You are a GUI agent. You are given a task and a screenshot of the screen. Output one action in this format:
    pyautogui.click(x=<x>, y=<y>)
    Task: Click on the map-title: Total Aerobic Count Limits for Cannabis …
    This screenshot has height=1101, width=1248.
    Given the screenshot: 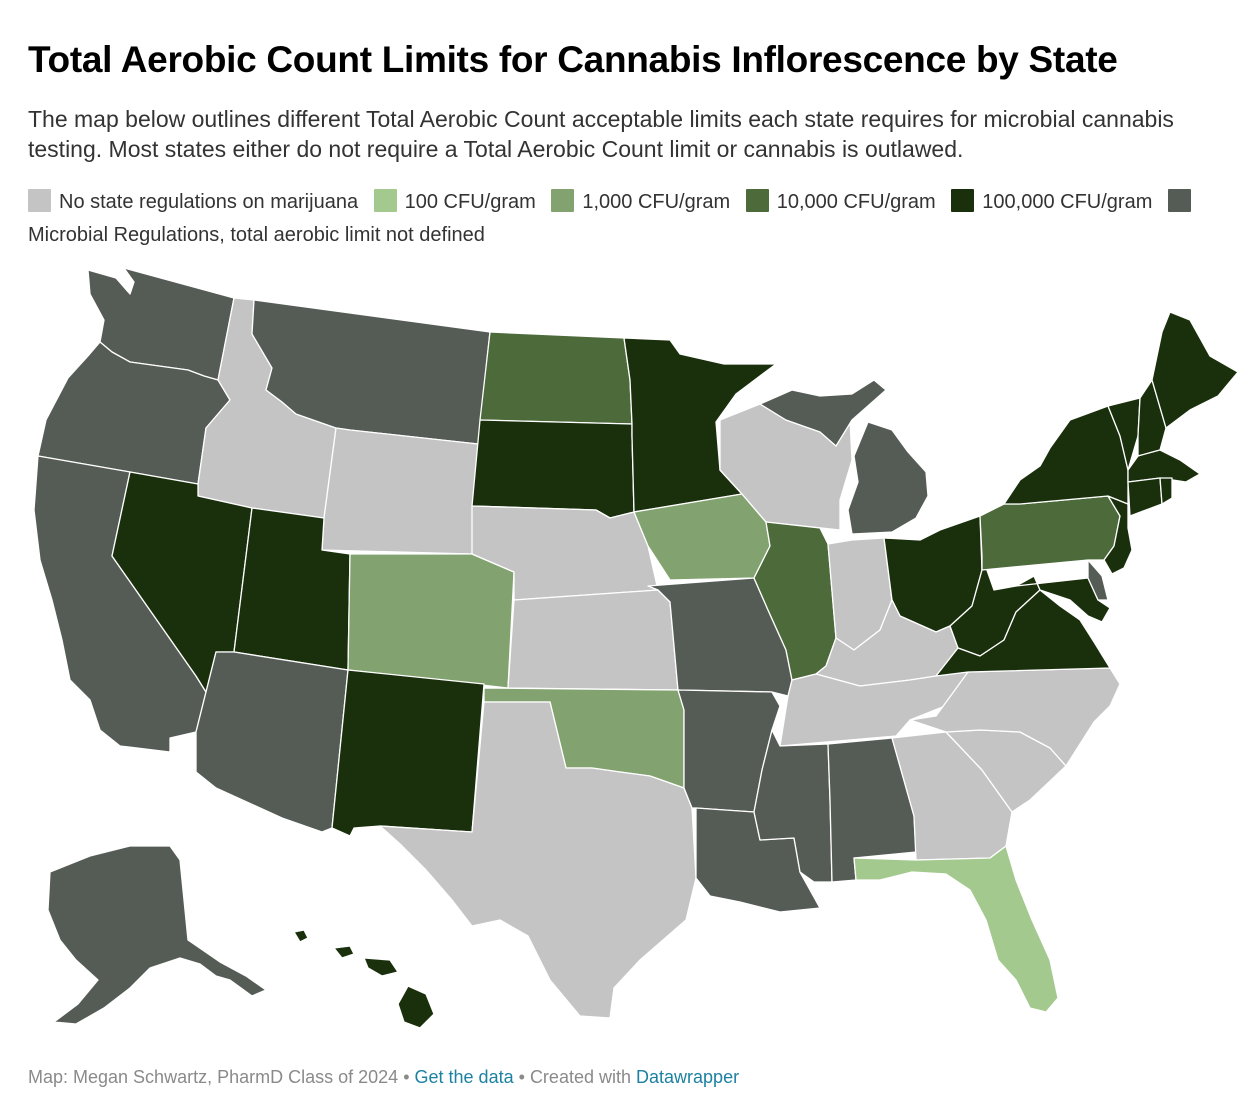 What is the action you would take?
    pyautogui.click(x=573, y=59)
    